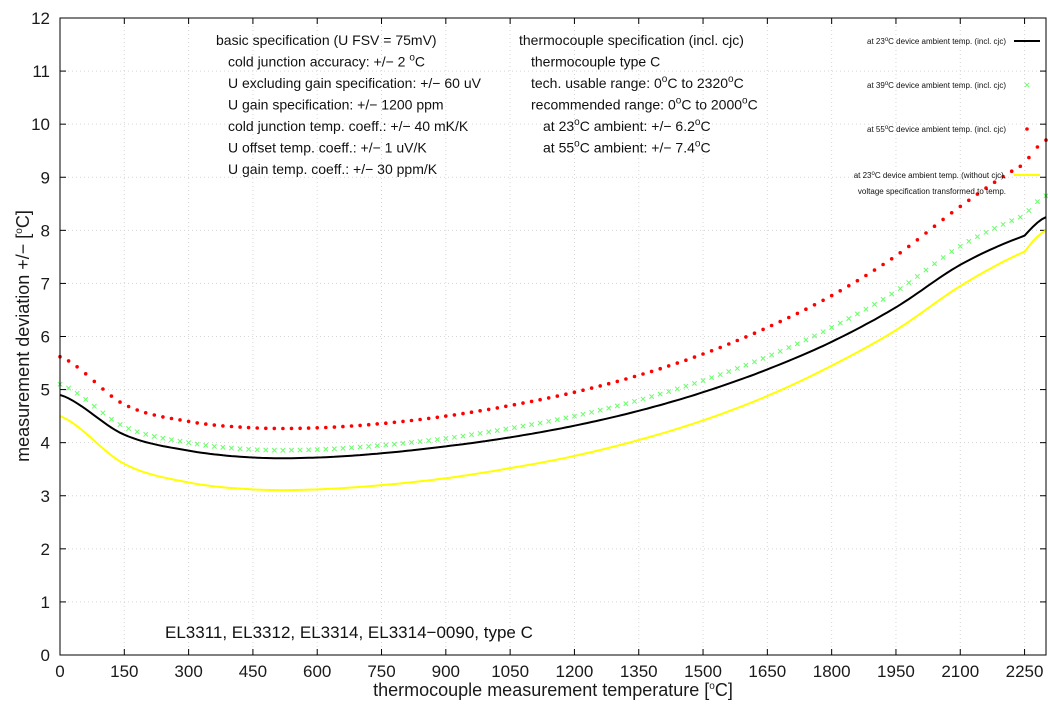 This screenshot has width=1048, height=704. I want to click on basic-spec-line: U gain temp. coeff.: +/− 30 ppm/K, so click(333, 169).